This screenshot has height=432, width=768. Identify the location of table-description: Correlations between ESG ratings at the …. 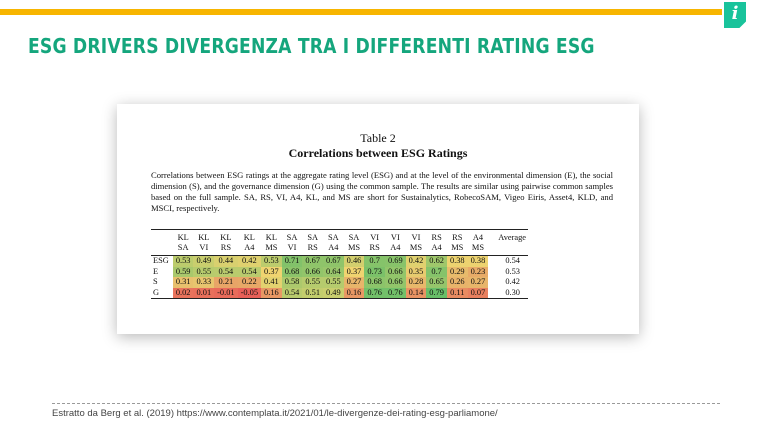
(382, 191).